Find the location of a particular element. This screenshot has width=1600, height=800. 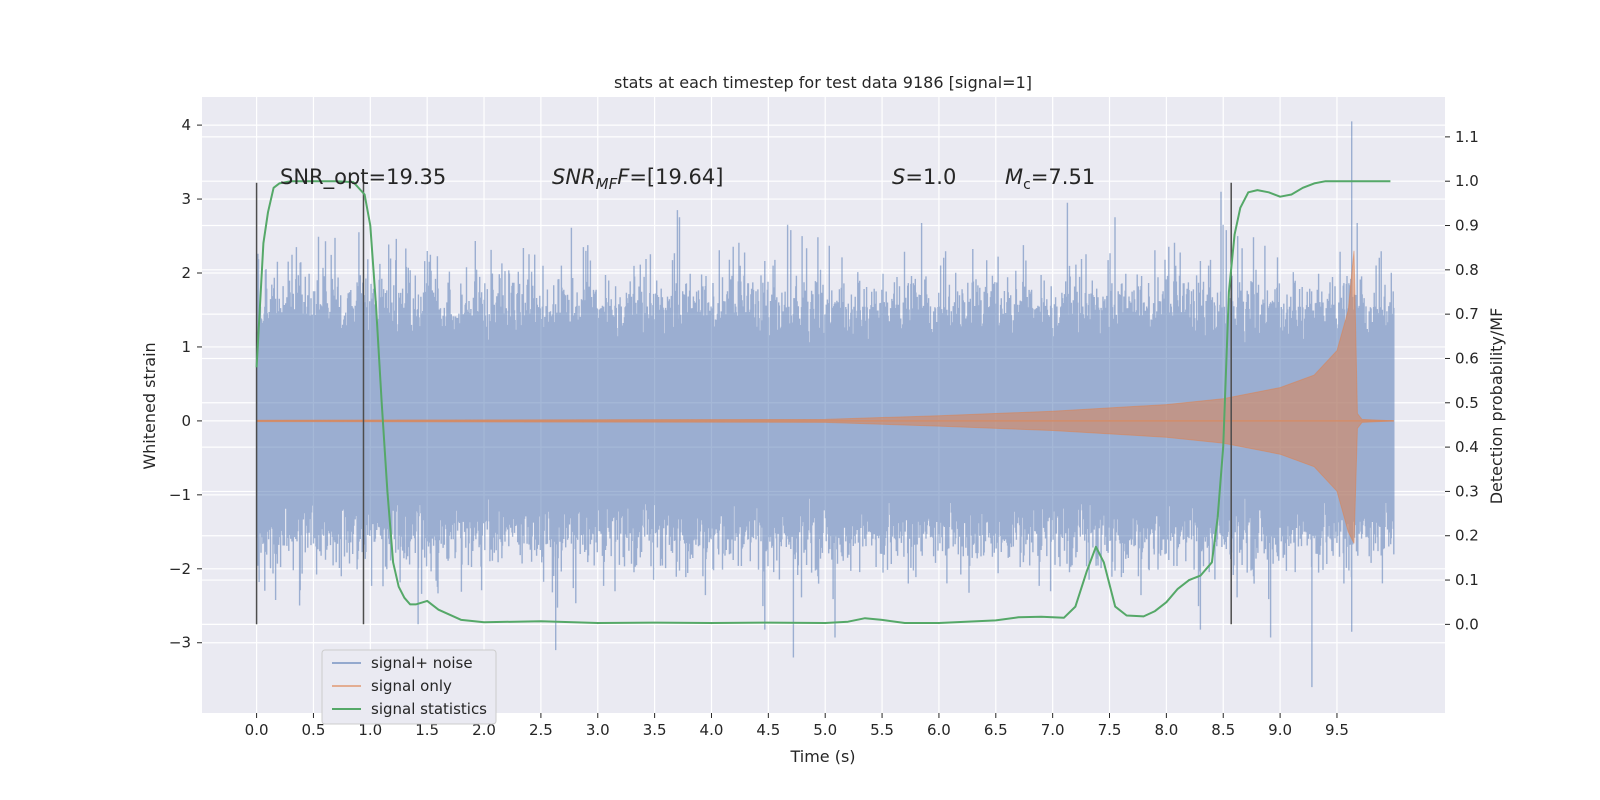

x-tick-label: 9.0 is located at coordinates (1280, 730).